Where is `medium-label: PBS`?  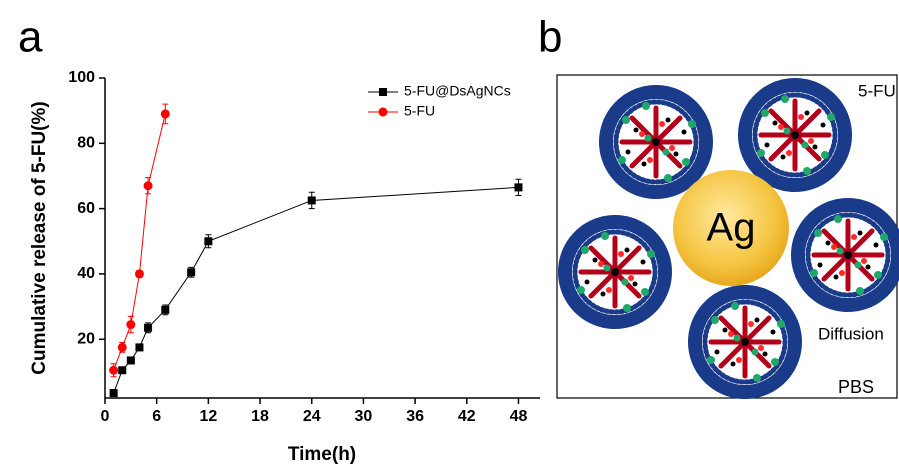
medium-label: PBS is located at coordinates (856, 387).